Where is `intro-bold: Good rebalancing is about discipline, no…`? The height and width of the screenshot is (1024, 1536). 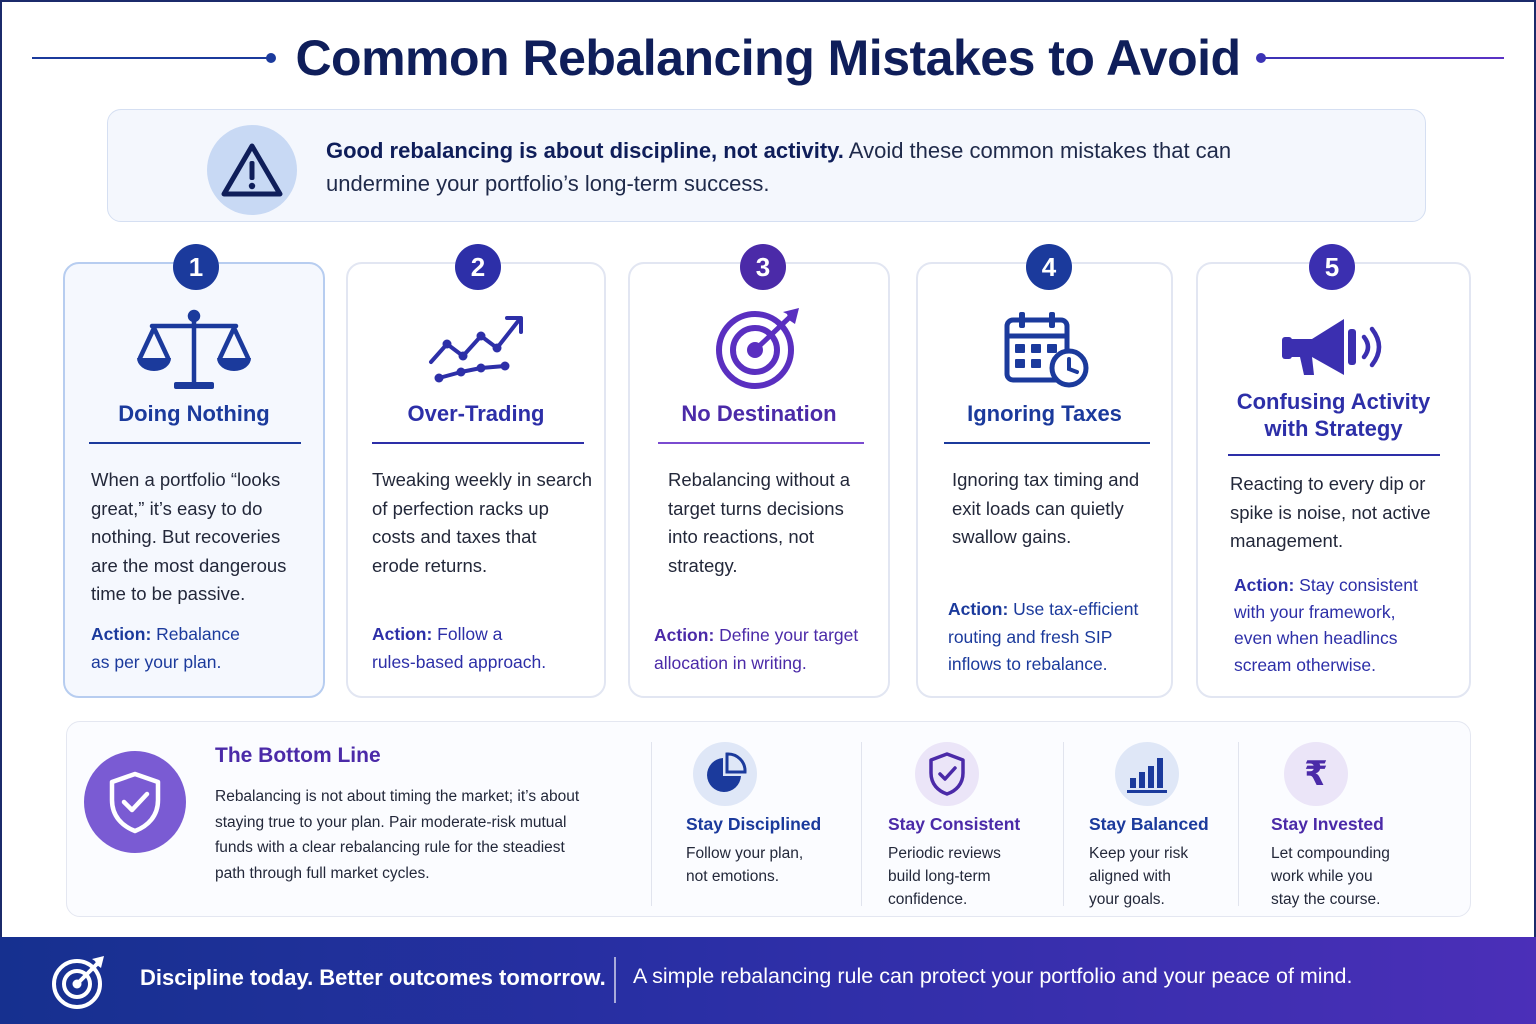
intro-bold: Good rebalancing is about discipline, no… is located at coordinates (585, 150).